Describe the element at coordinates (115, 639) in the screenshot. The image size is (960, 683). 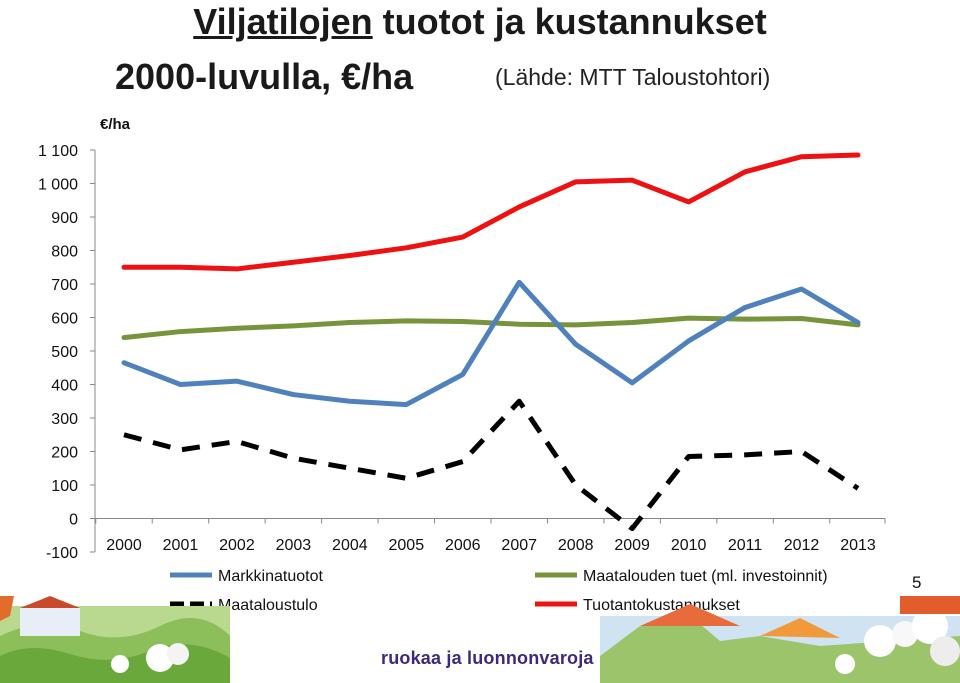
I see `footer-illustration-left` at that location.